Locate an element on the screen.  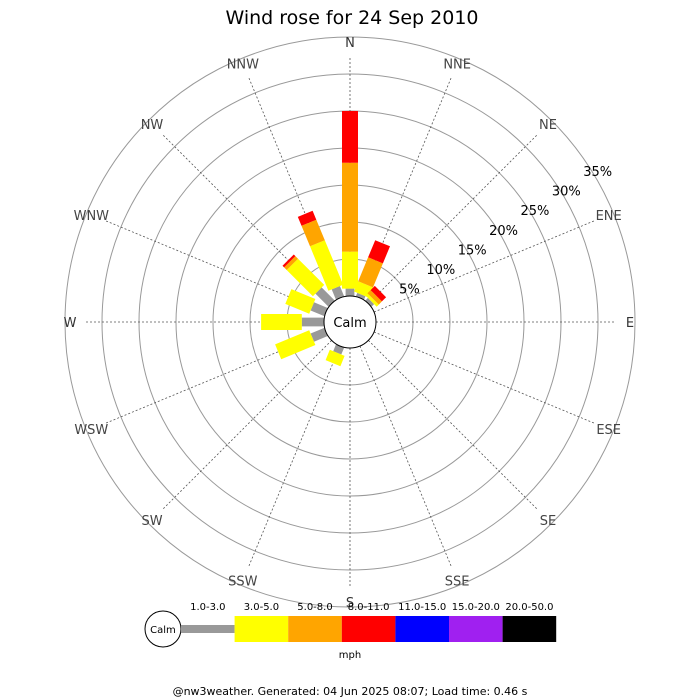
bar-n-3.0-5.0 is located at coordinates (350, 270).